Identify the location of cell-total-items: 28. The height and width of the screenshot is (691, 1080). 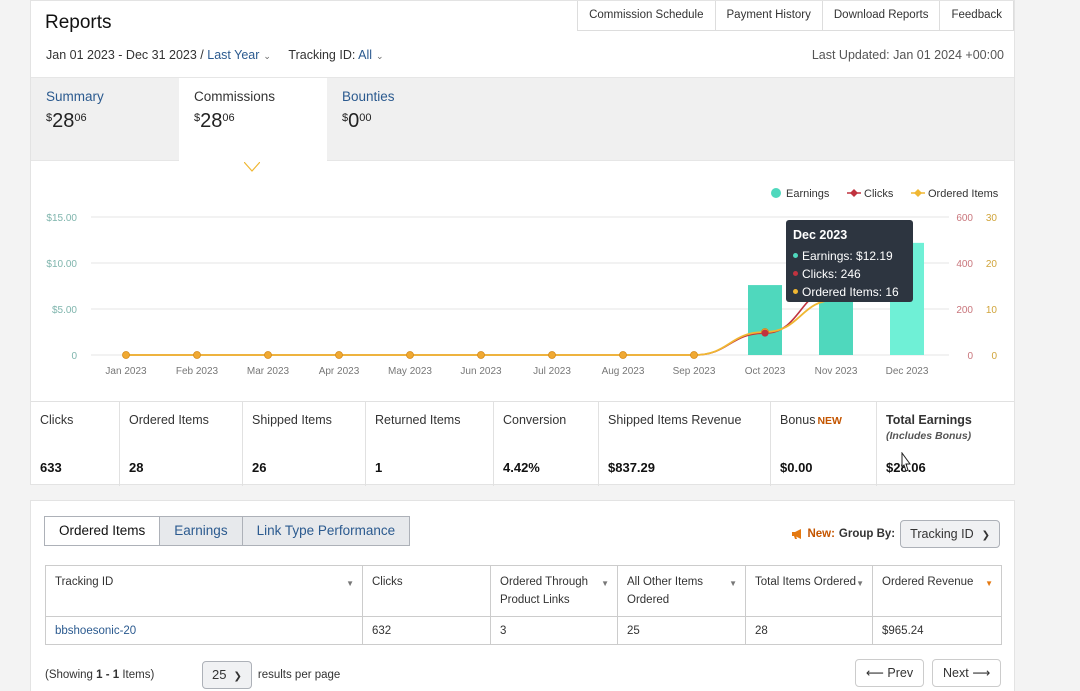
(809, 630).